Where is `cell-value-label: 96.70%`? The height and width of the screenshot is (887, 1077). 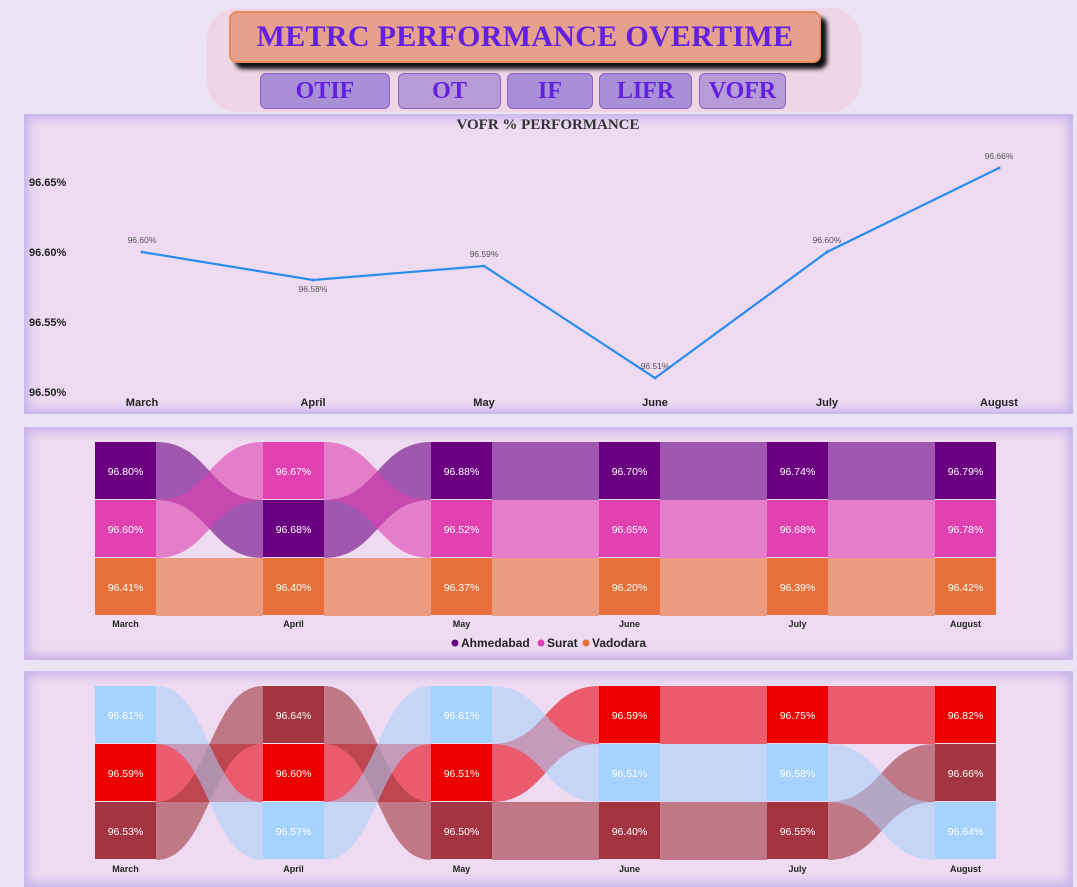
cell-value-label: 96.70% is located at coordinates (630, 472).